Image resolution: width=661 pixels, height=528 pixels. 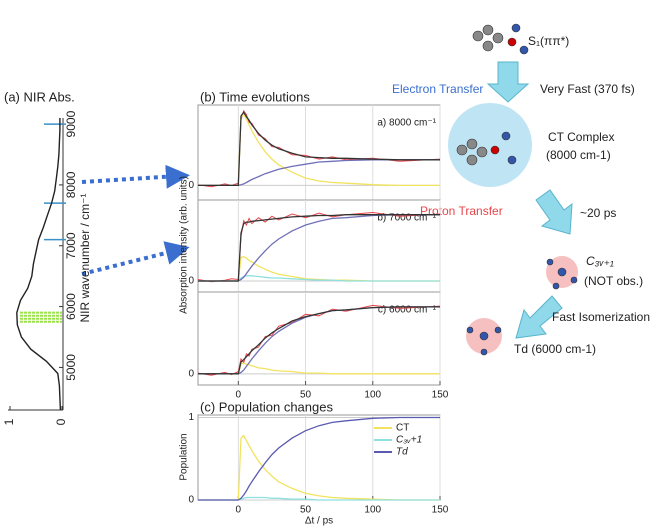 What do you see at coordinates (406, 218) in the screenshot?
I see `panel-label: b) 7000 cm⁻¹` at bounding box center [406, 218].